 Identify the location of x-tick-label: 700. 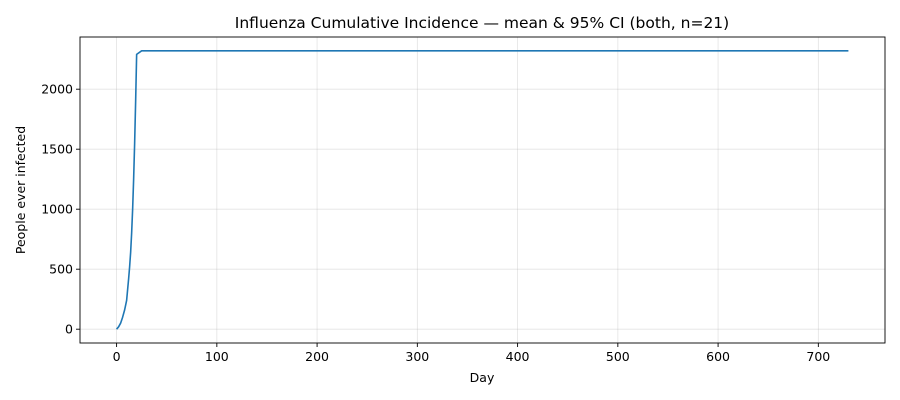
(818, 356).